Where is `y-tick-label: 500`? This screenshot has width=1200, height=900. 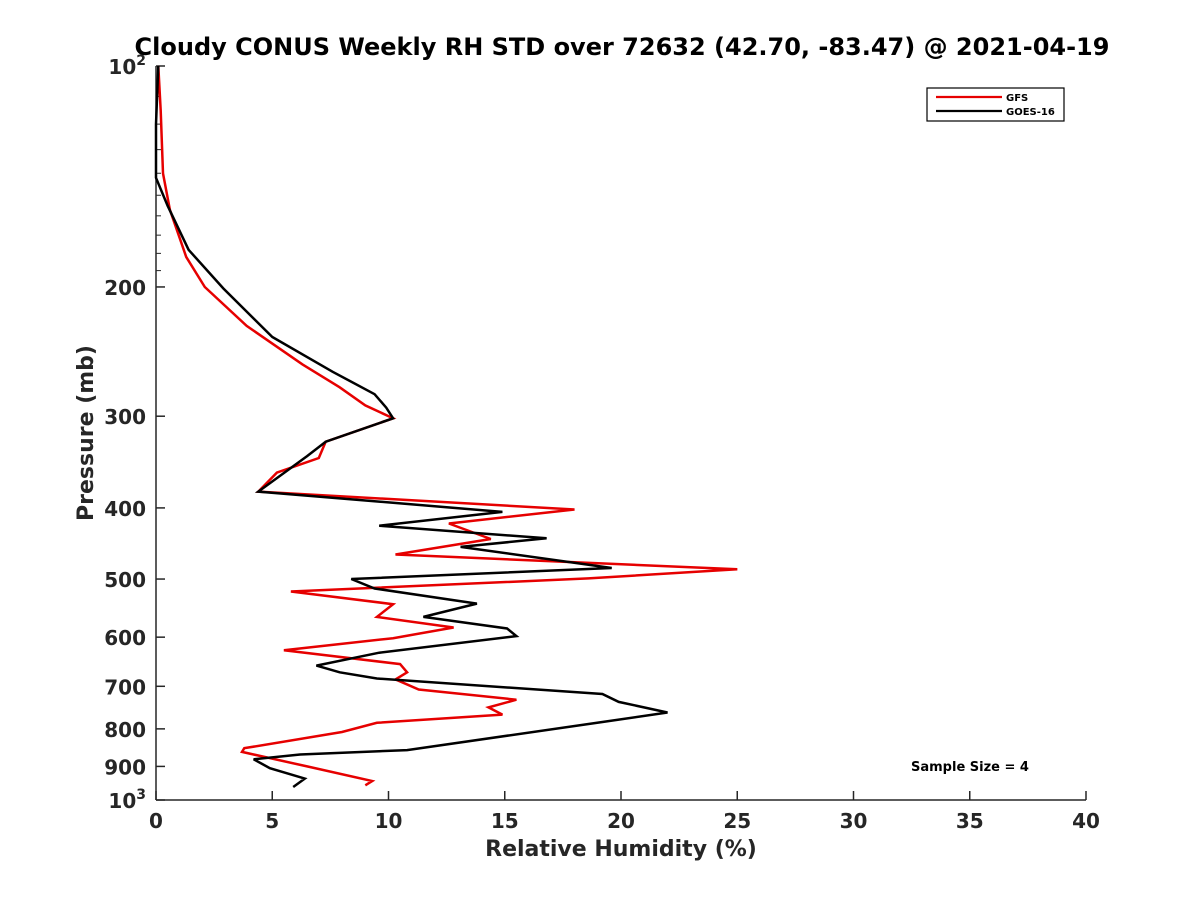 y-tick-label: 500 is located at coordinates (125, 580).